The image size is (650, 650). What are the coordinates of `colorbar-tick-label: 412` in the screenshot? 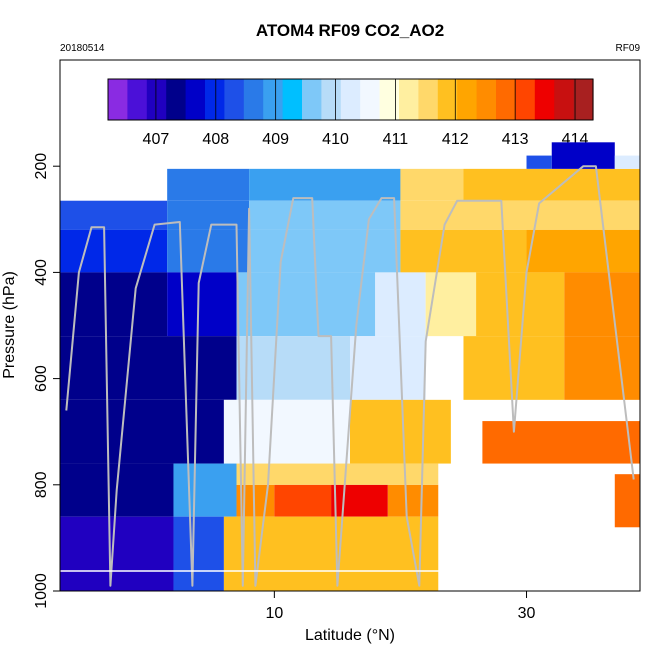 It's located at (455, 139).